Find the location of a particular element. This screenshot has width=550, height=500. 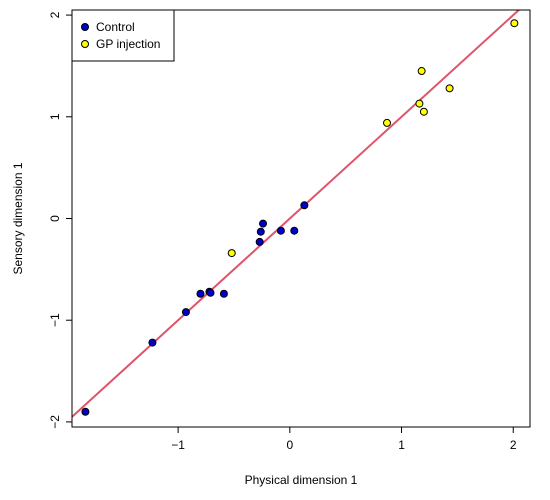

x-axis-title: Physical dimension 1 is located at coordinates (301, 480).